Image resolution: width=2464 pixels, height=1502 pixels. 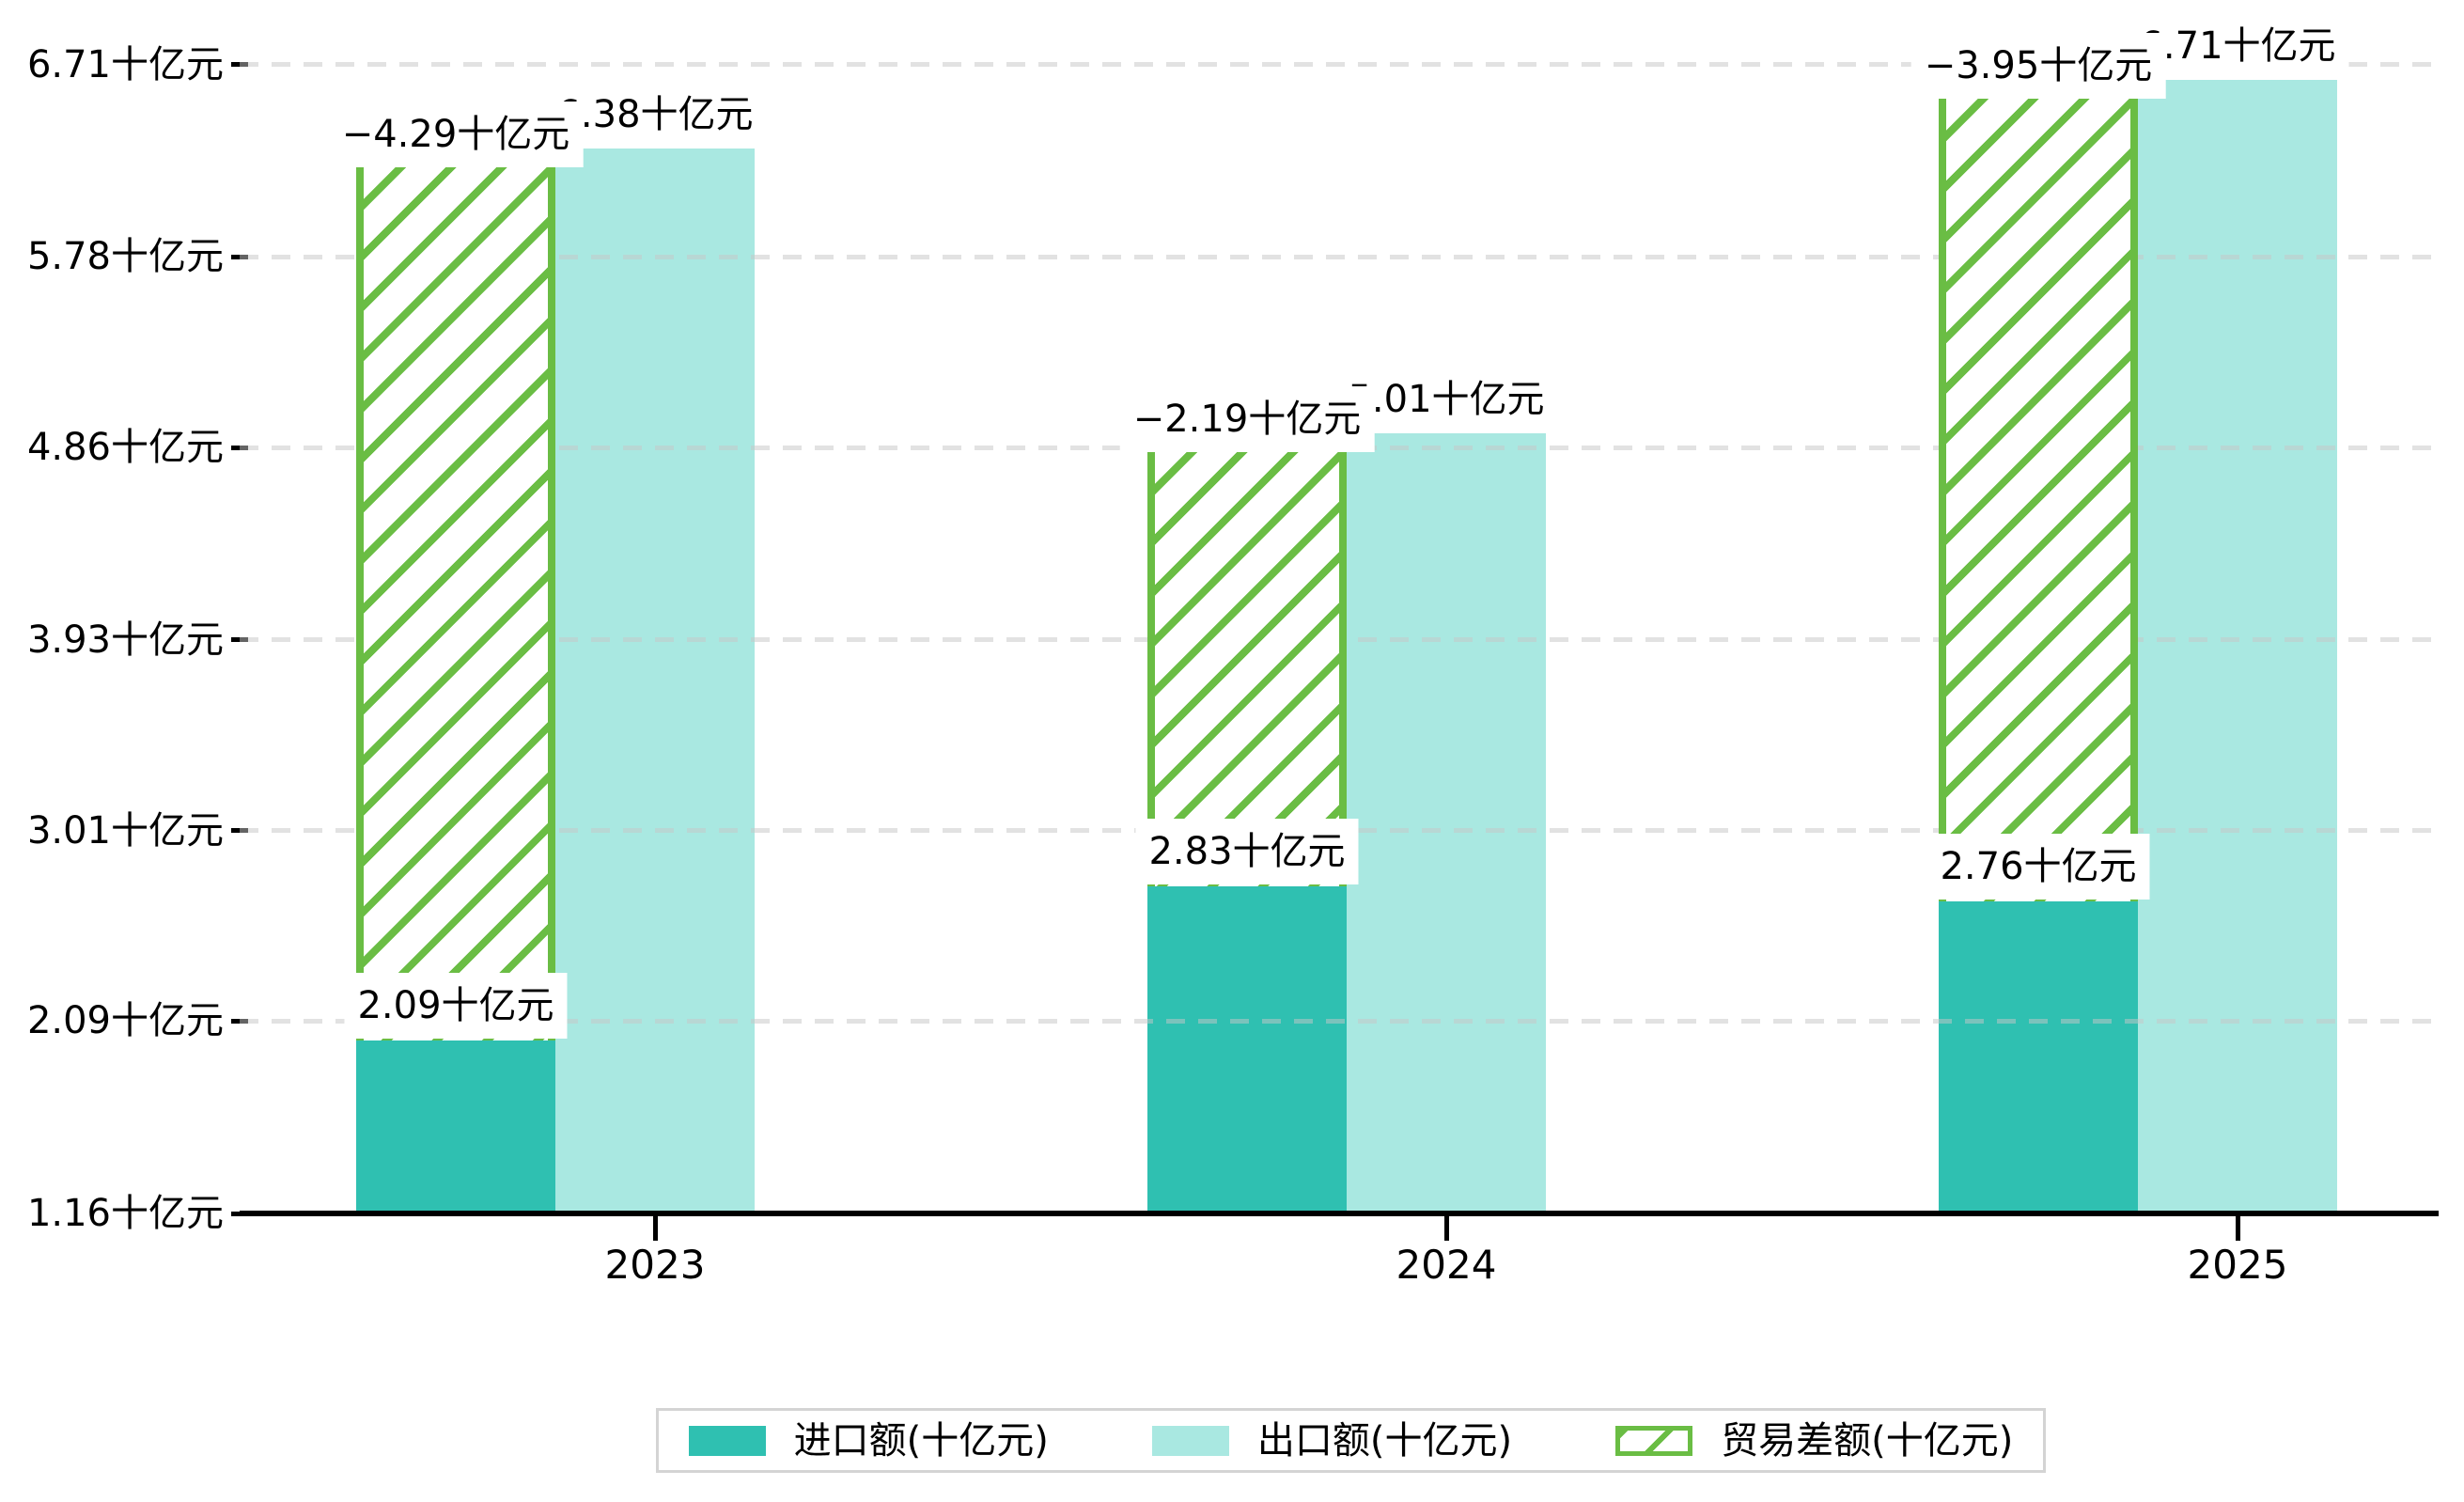 I want to click on legend-item-balance: 贸易差额(十亿元), so click(x=1814, y=1441).